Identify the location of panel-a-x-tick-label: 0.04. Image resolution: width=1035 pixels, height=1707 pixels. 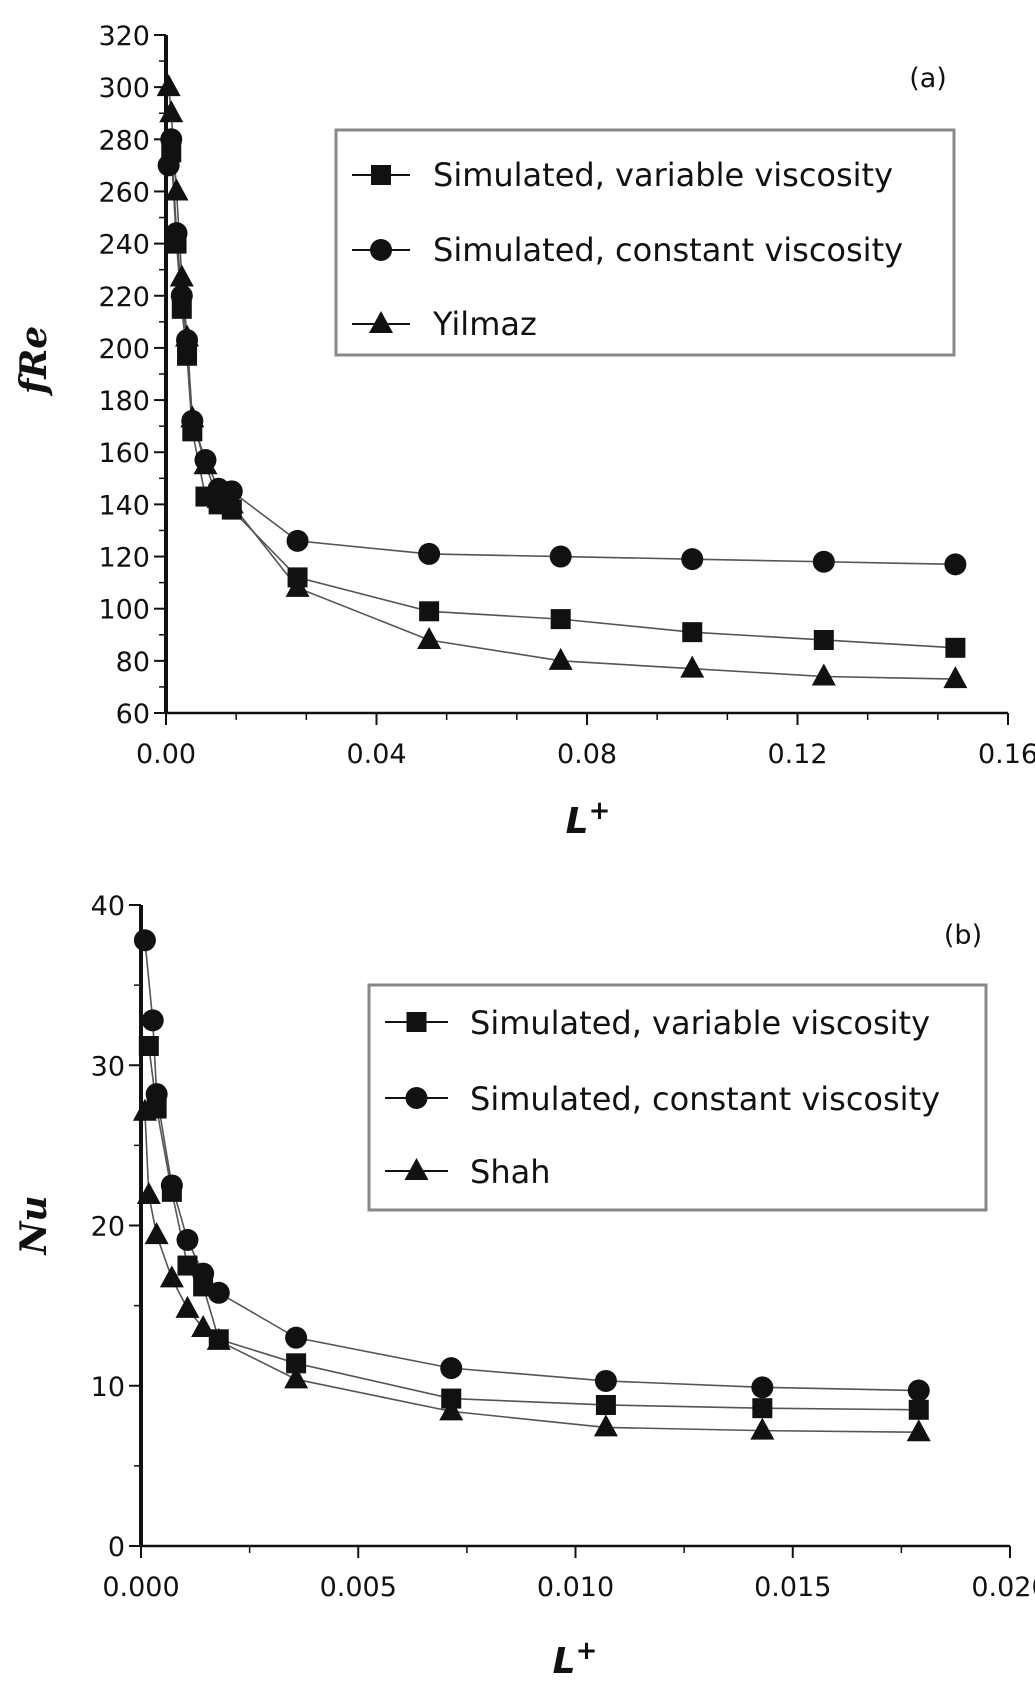
(376, 754).